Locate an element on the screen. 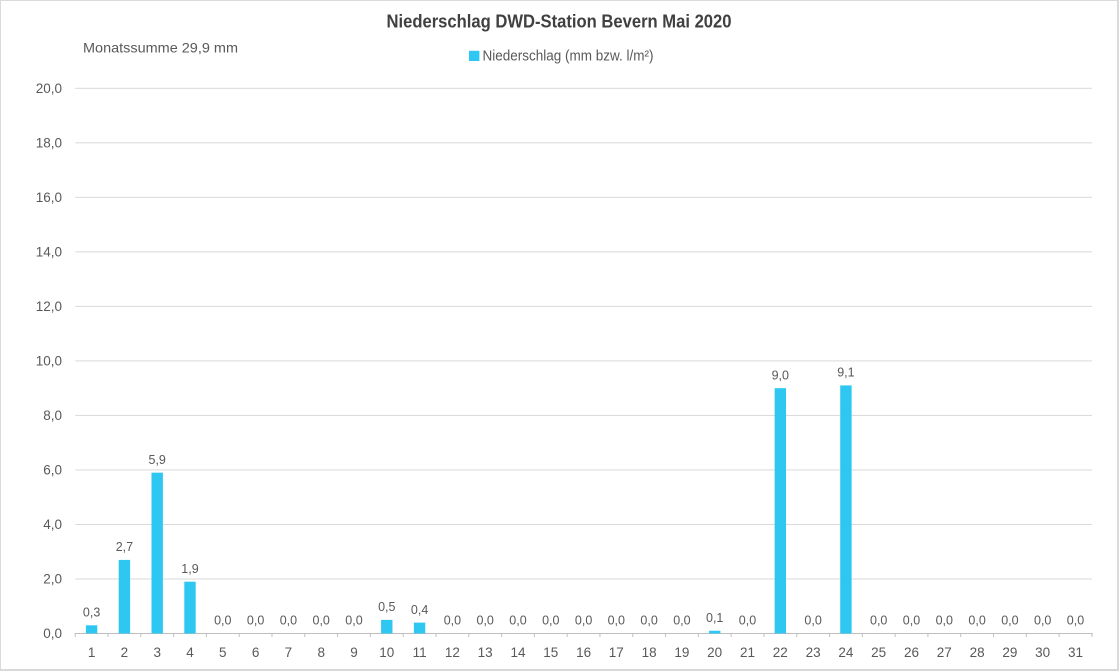  svg-text: 16,0 is located at coordinates (49, 197).